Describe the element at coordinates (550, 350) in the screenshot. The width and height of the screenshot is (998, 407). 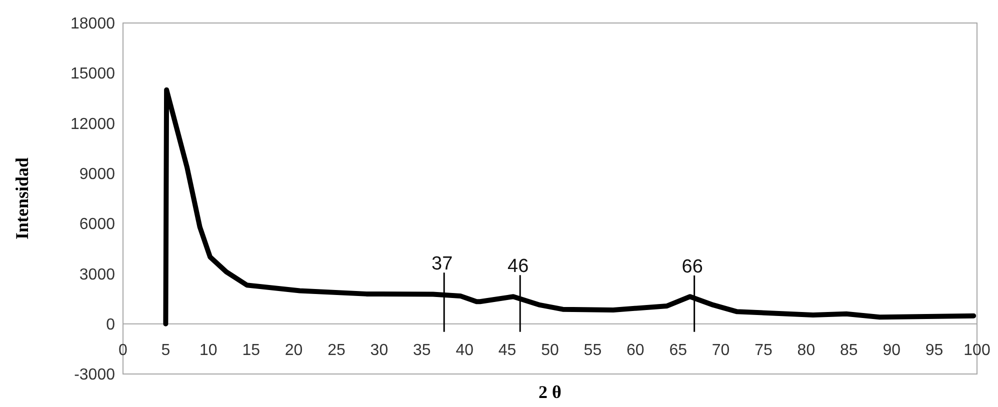
I see `x-tick-label: 50` at that location.